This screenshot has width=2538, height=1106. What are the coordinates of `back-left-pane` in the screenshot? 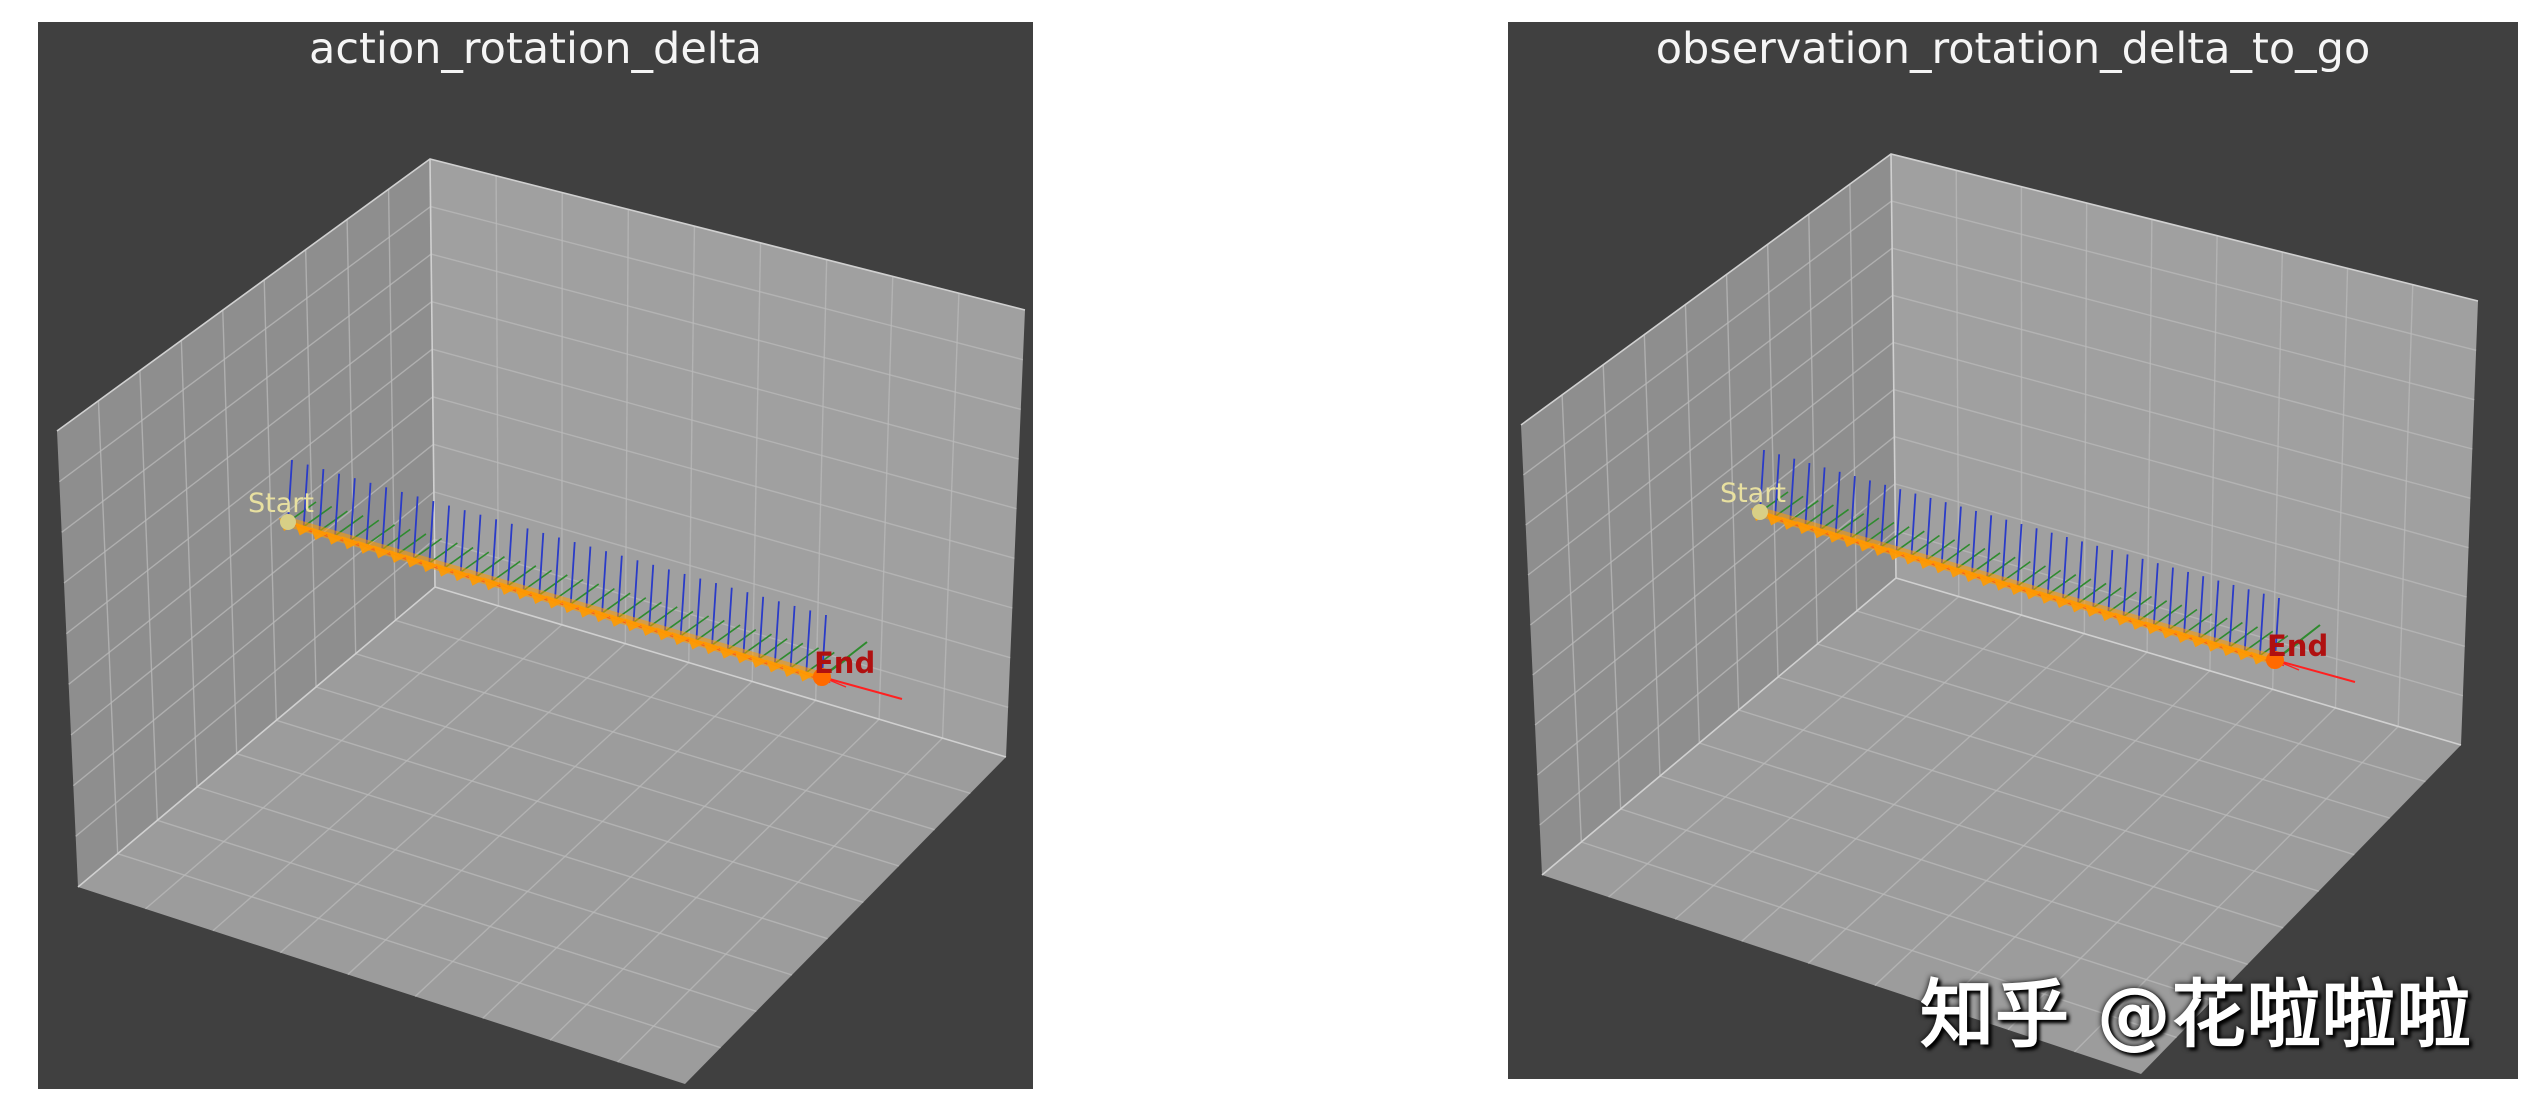 It's located at (246, 523).